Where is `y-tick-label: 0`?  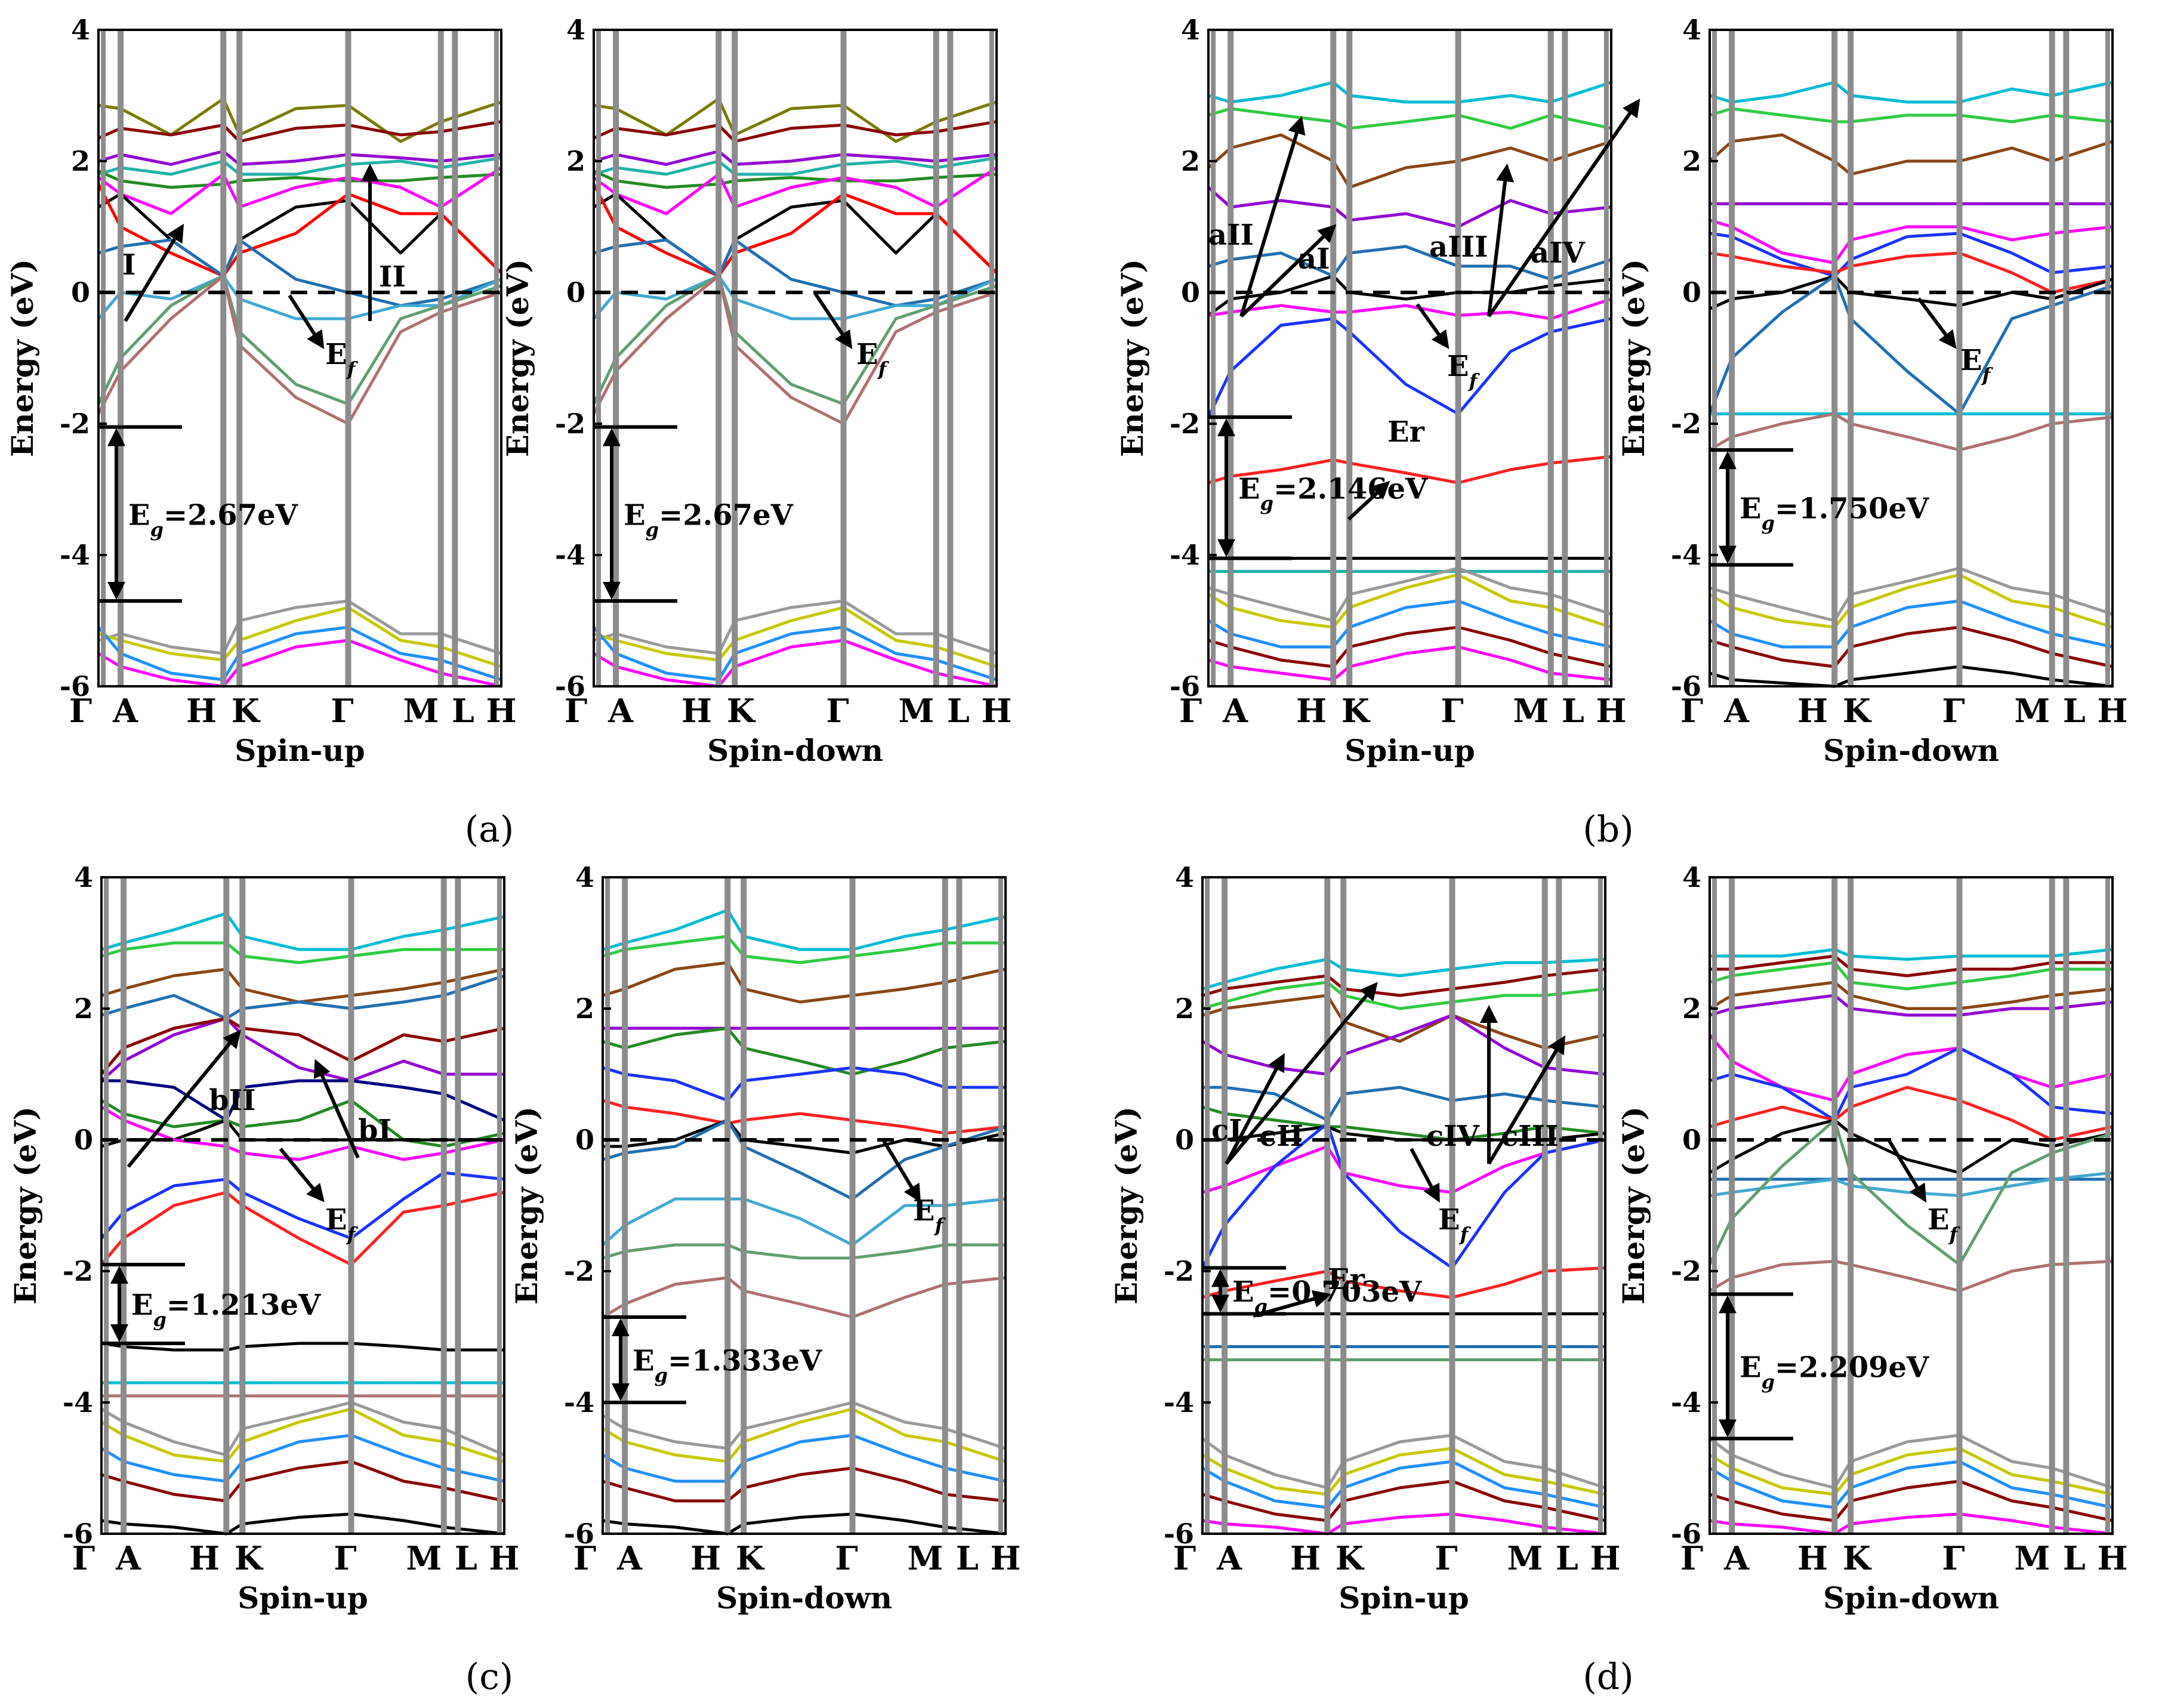
y-tick-label: 0 is located at coordinates (80, 292).